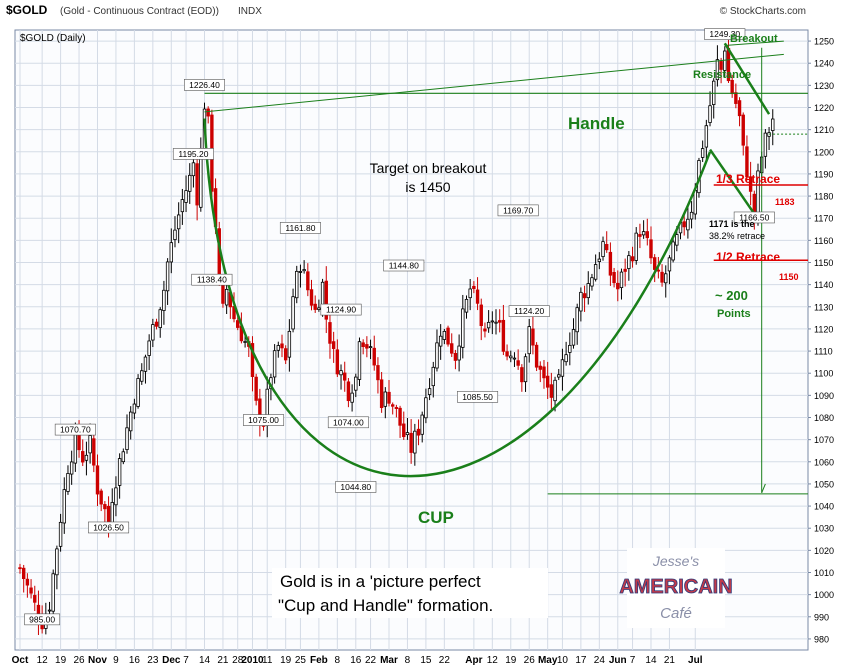  I want to click on y-tick-label: 1090, so click(824, 396).